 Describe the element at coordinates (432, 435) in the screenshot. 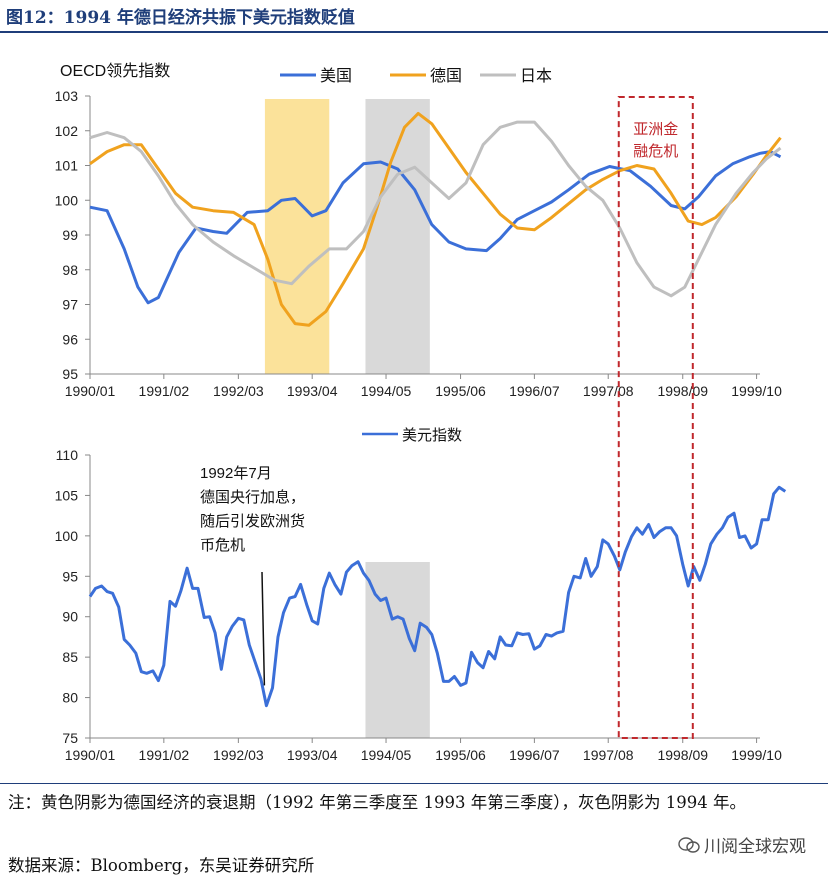

I see `bottom-legend-label: 美元指数` at that location.